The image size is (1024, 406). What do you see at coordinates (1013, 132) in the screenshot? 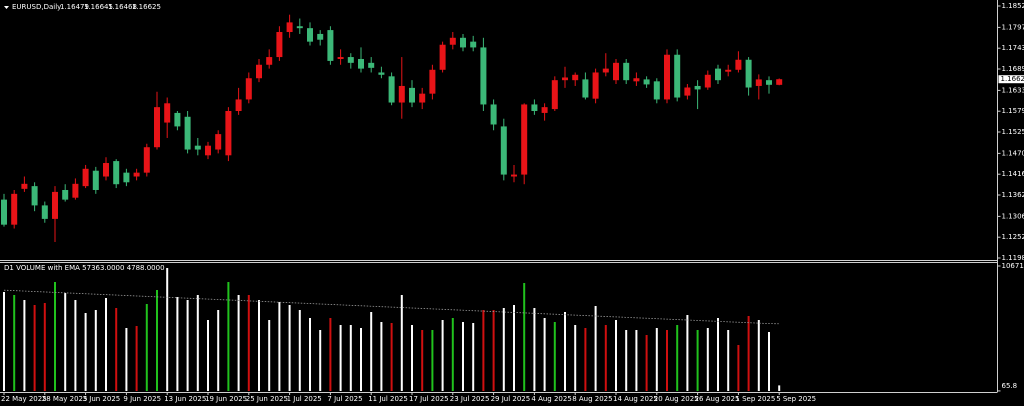
I see `y-tick-label: 1.15255` at bounding box center [1013, 132].